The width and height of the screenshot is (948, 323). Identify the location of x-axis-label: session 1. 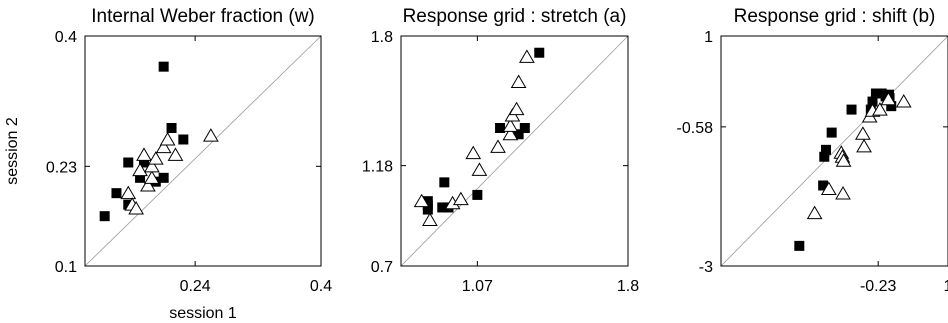
(203, 313).